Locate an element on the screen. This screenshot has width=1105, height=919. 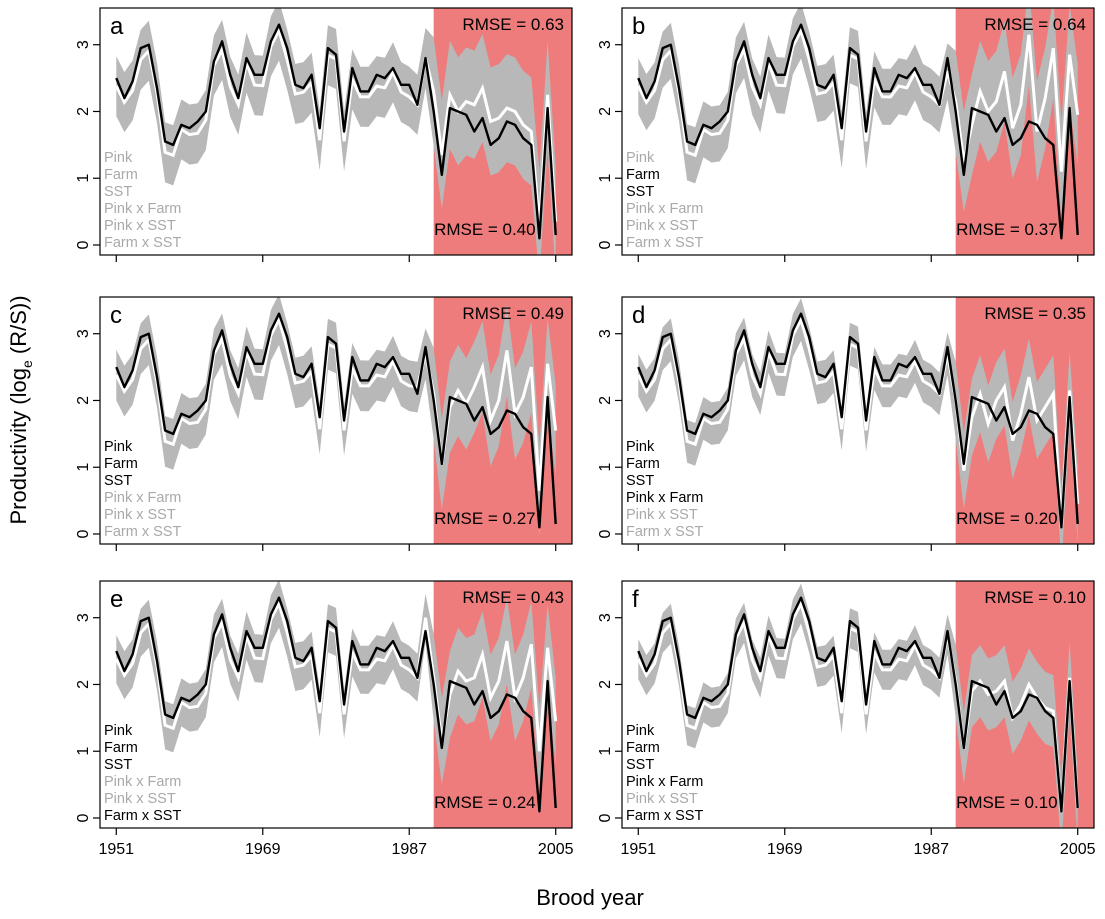
rmse-train-label: RMSE = 0.10 is located at coordinates (1007, 802).